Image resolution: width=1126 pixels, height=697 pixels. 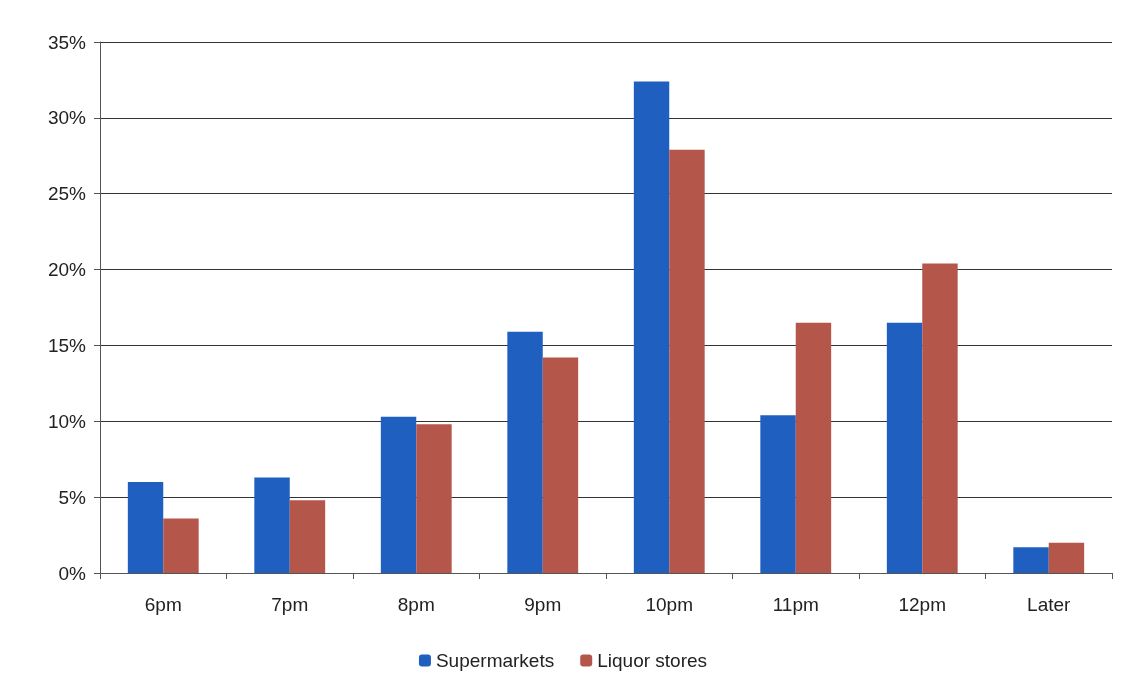 What do you see at coordinates (1049, 604) in the screenshot?
I see `x-tick-label: Later` at bounding box center [1049, 604].